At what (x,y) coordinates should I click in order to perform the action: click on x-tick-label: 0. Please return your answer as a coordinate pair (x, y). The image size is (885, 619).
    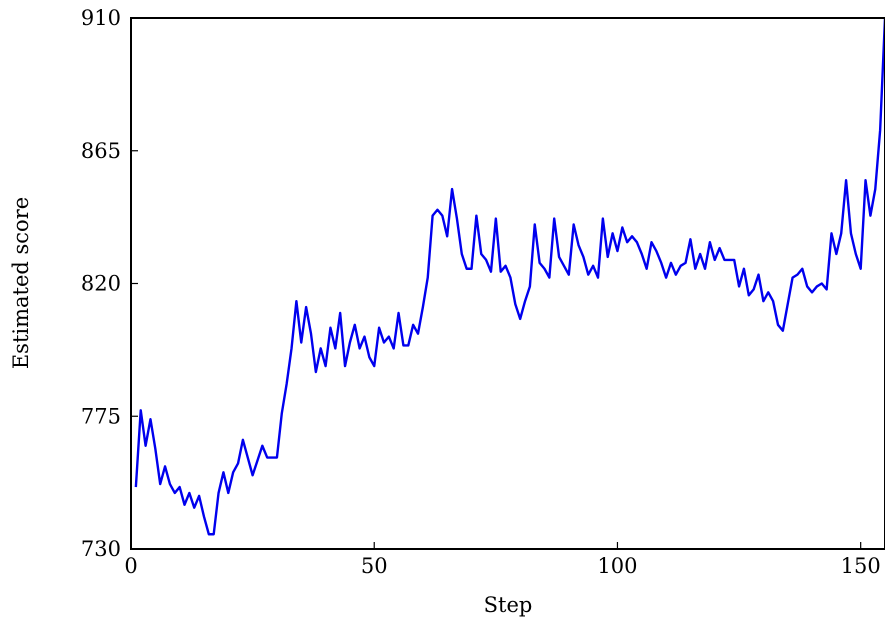
    Looking at the image, I should click on (130, 566).